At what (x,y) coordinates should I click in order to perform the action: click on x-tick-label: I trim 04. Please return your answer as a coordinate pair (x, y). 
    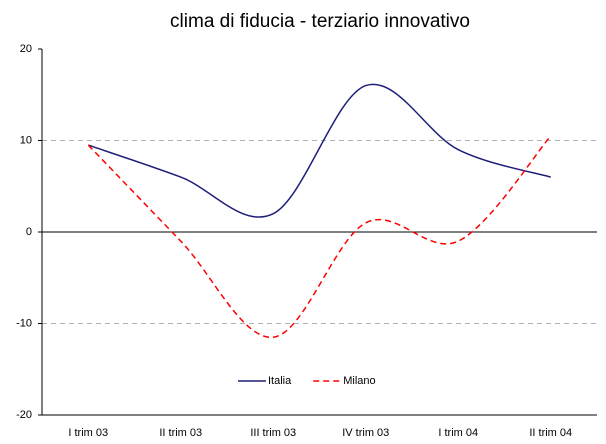
    Looking at the image, I should click on (458, 433).